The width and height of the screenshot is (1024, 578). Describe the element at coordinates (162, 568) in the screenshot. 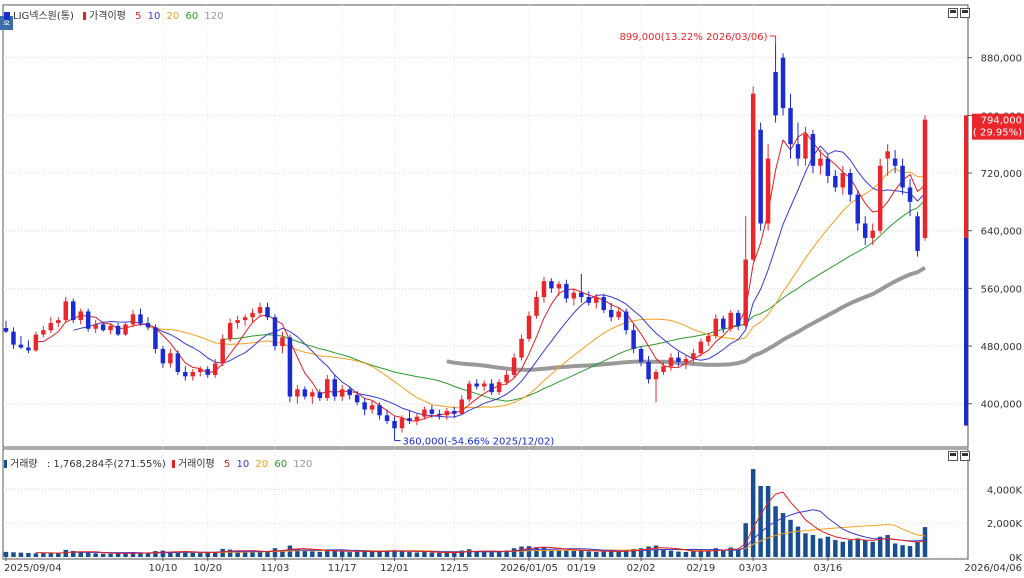

I see `x-axis-label: 10/10` at that location.